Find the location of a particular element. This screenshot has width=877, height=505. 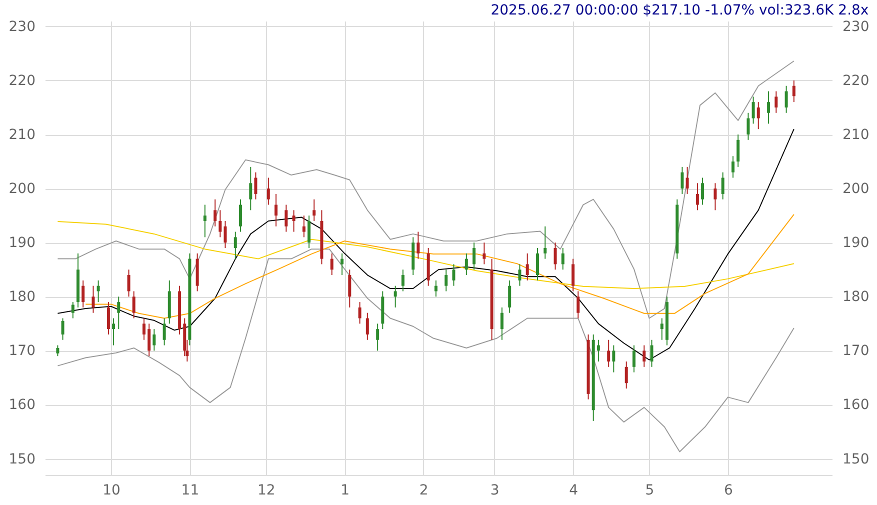

y2-tick-label: 150 is located at coordinates (856, 459).